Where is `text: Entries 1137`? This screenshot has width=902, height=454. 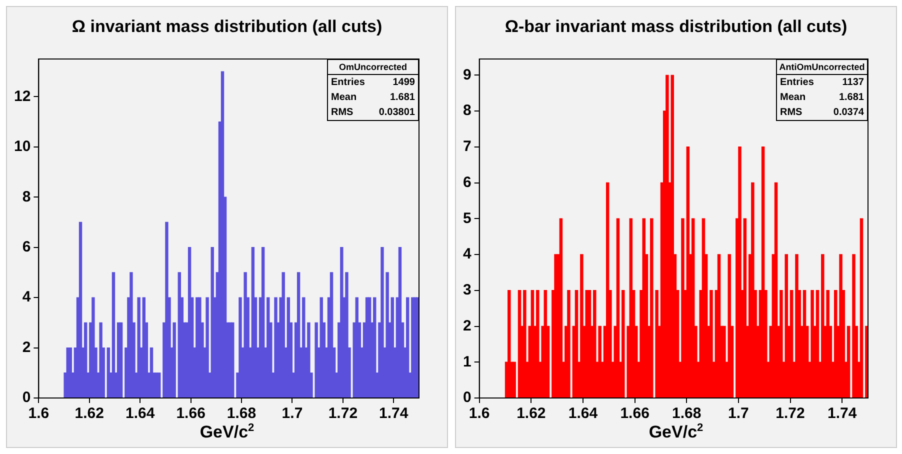
text: Entries 1137 is located at coordinates (822, 82).